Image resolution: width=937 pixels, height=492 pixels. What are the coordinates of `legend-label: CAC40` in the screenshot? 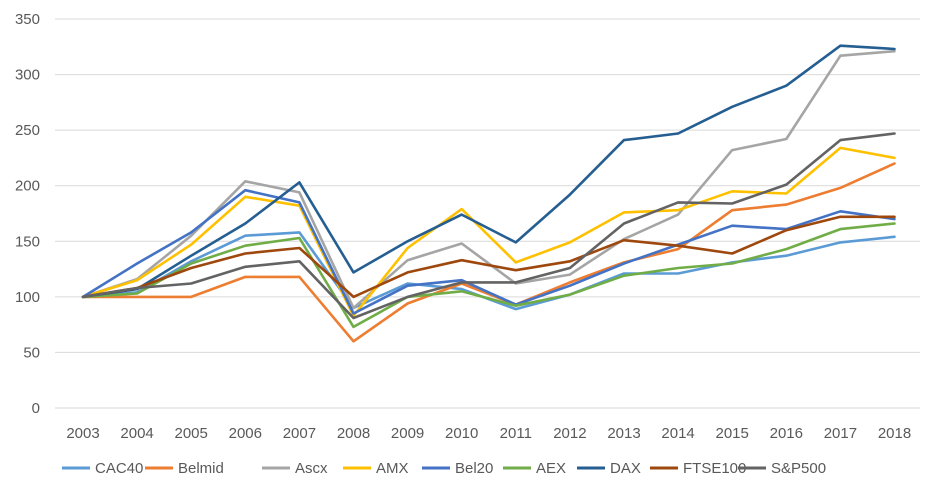 It's located at (119, 468).